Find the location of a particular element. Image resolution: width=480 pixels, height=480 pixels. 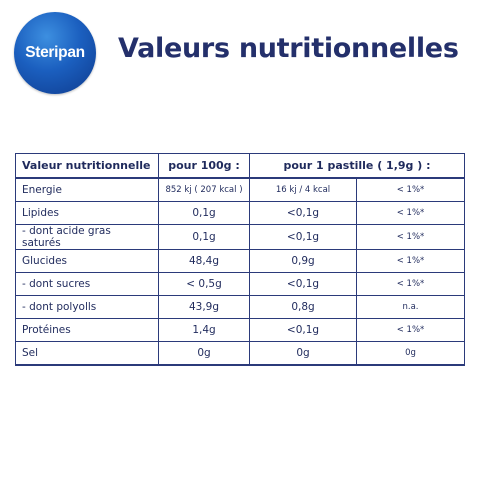

table-row: - dont polyolls 43,9g 0,8g n.a. is located at coordinates (240, 307).